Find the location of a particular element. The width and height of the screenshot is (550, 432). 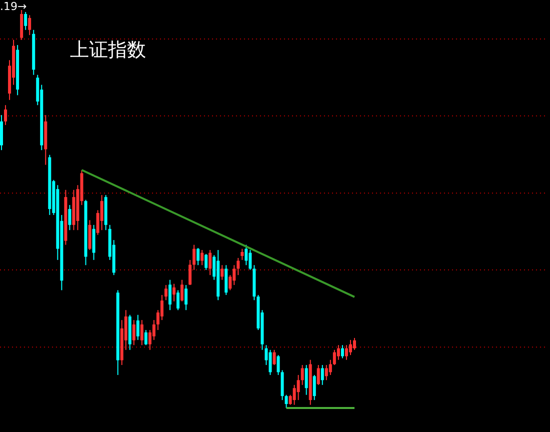

annotation: .19→ is located at coordinates (13, 6).